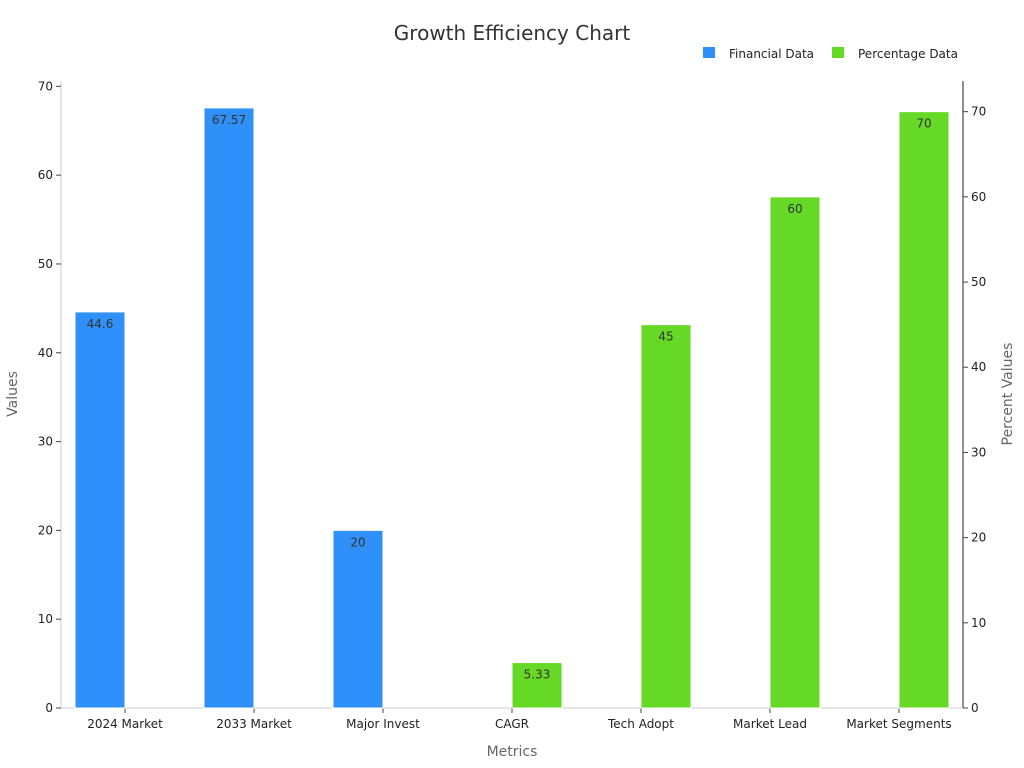 The image size is (1024, 768). What do you see at coordinates (1008, 394) in the screenshot?
I see `y2-axis-title: Percent Values` at bounding box center [1008, 394].